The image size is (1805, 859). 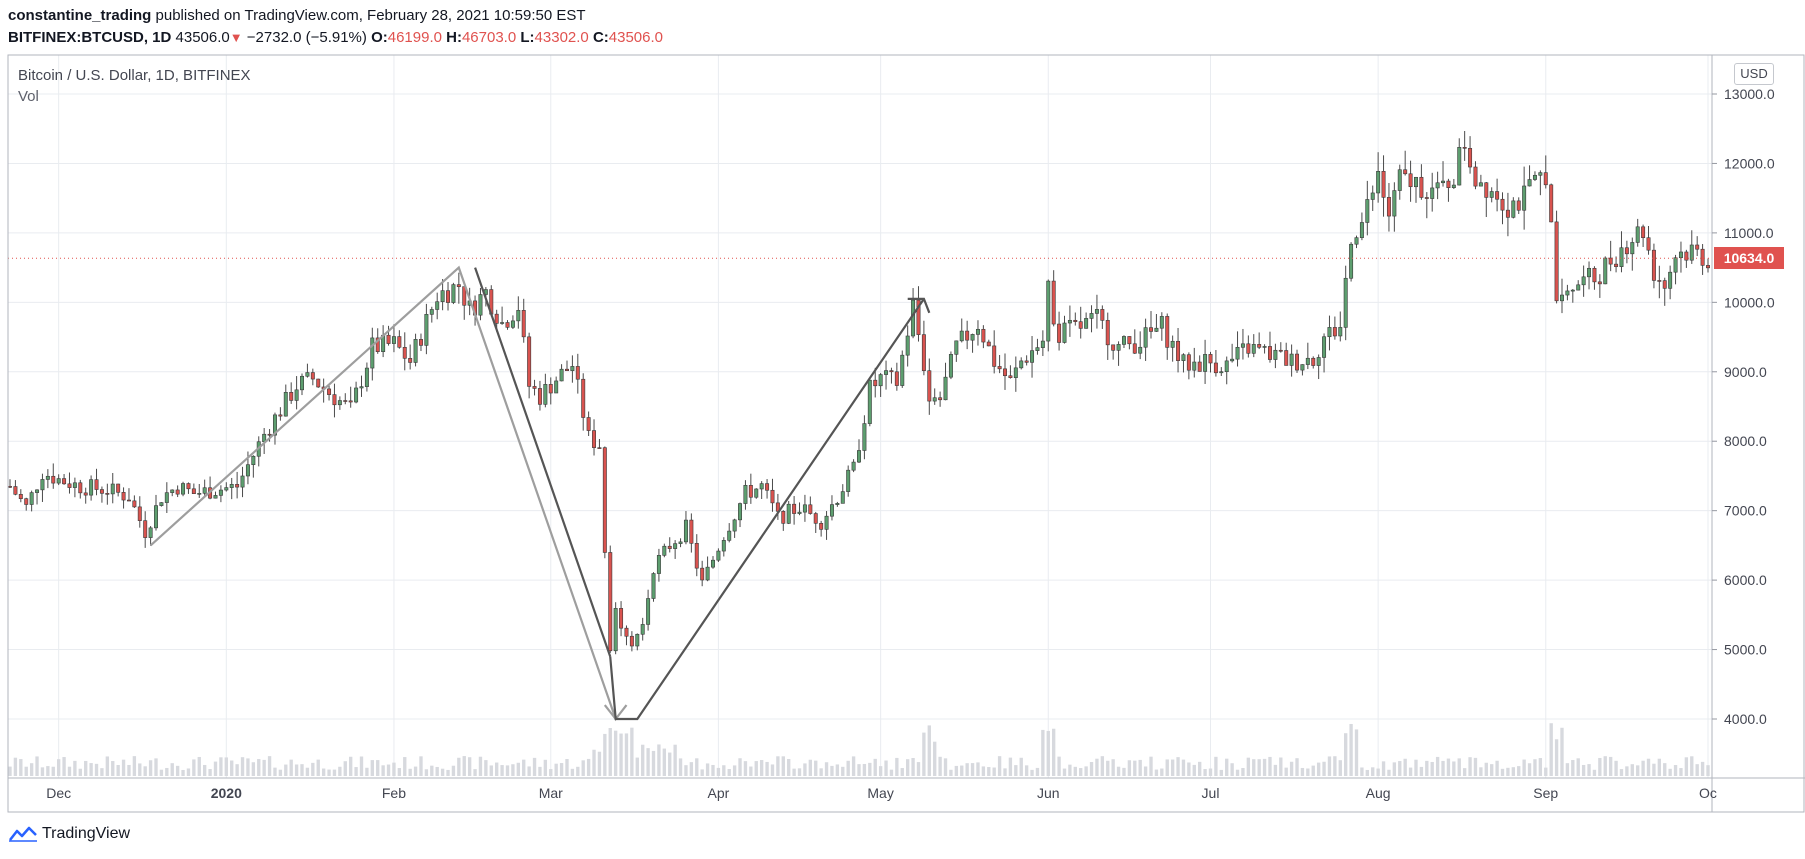 I want to click on arrow-head-dark, so click(x=919, y=305).